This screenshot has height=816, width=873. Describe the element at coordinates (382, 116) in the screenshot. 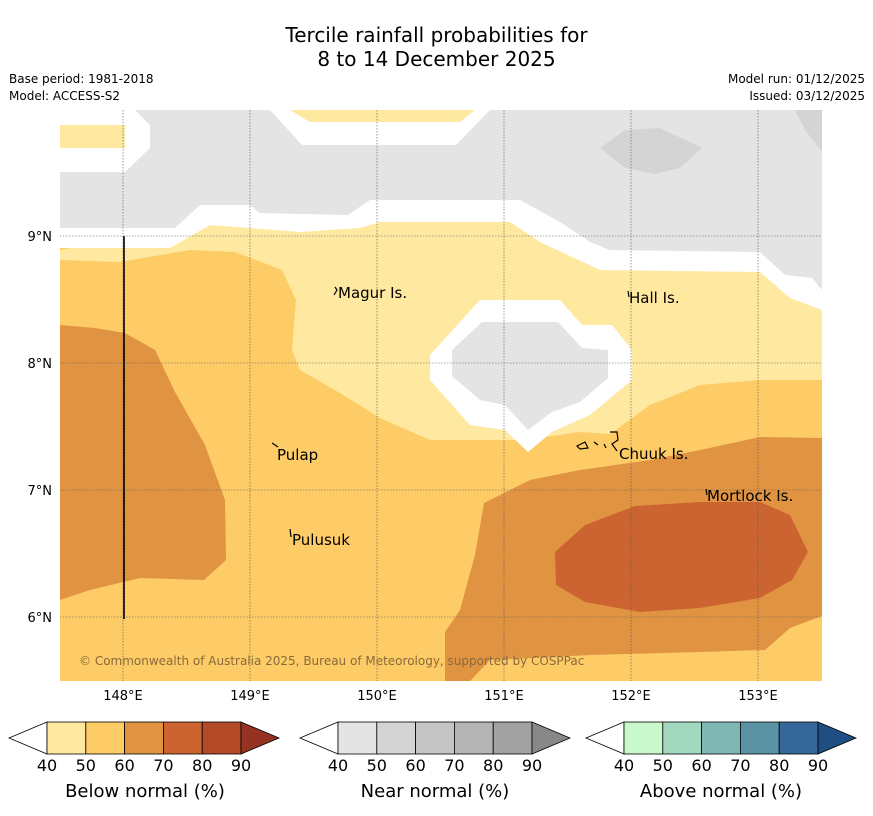

I see `below-40-50-patch-top` at that location.